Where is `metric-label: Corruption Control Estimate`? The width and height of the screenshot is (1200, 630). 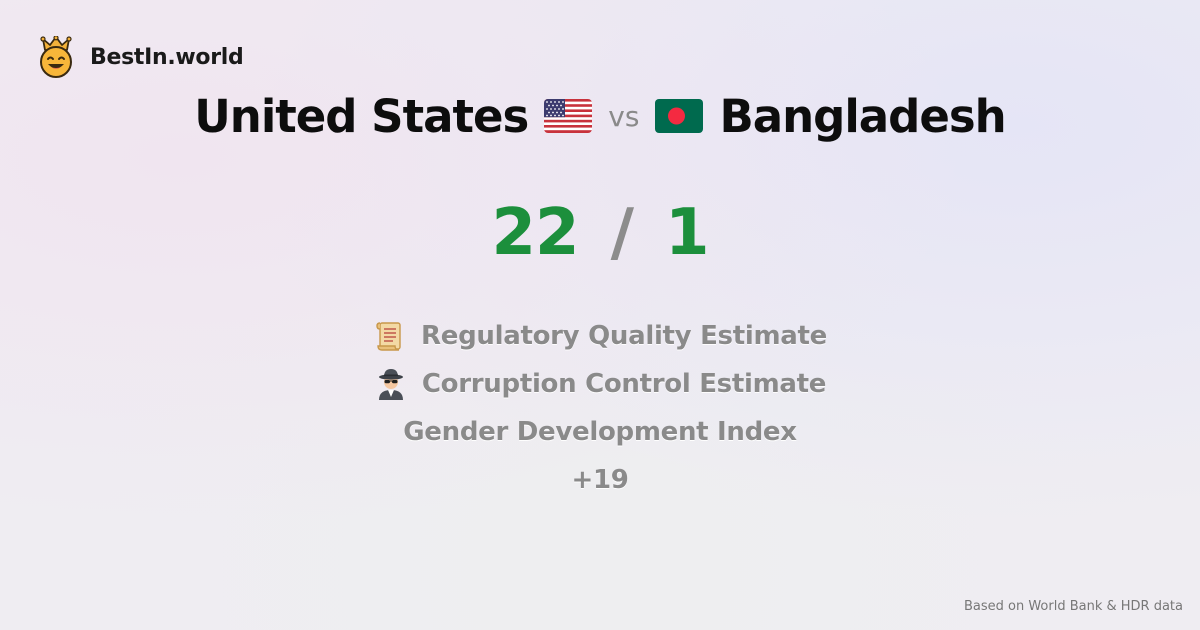 metric-label: Corruption Control Estimate is located at coordinates (624, 384).